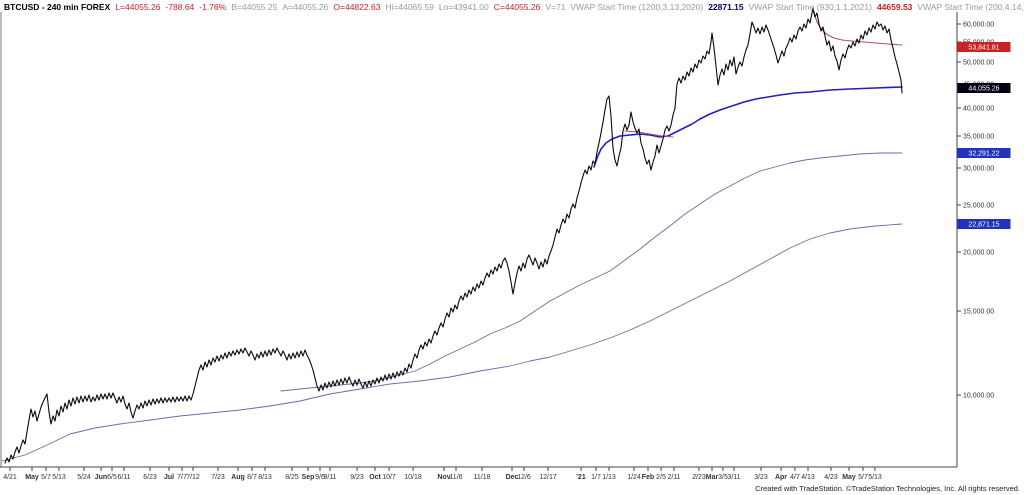  I want to click on time-tick-label: 9/11, so click(329, 477).